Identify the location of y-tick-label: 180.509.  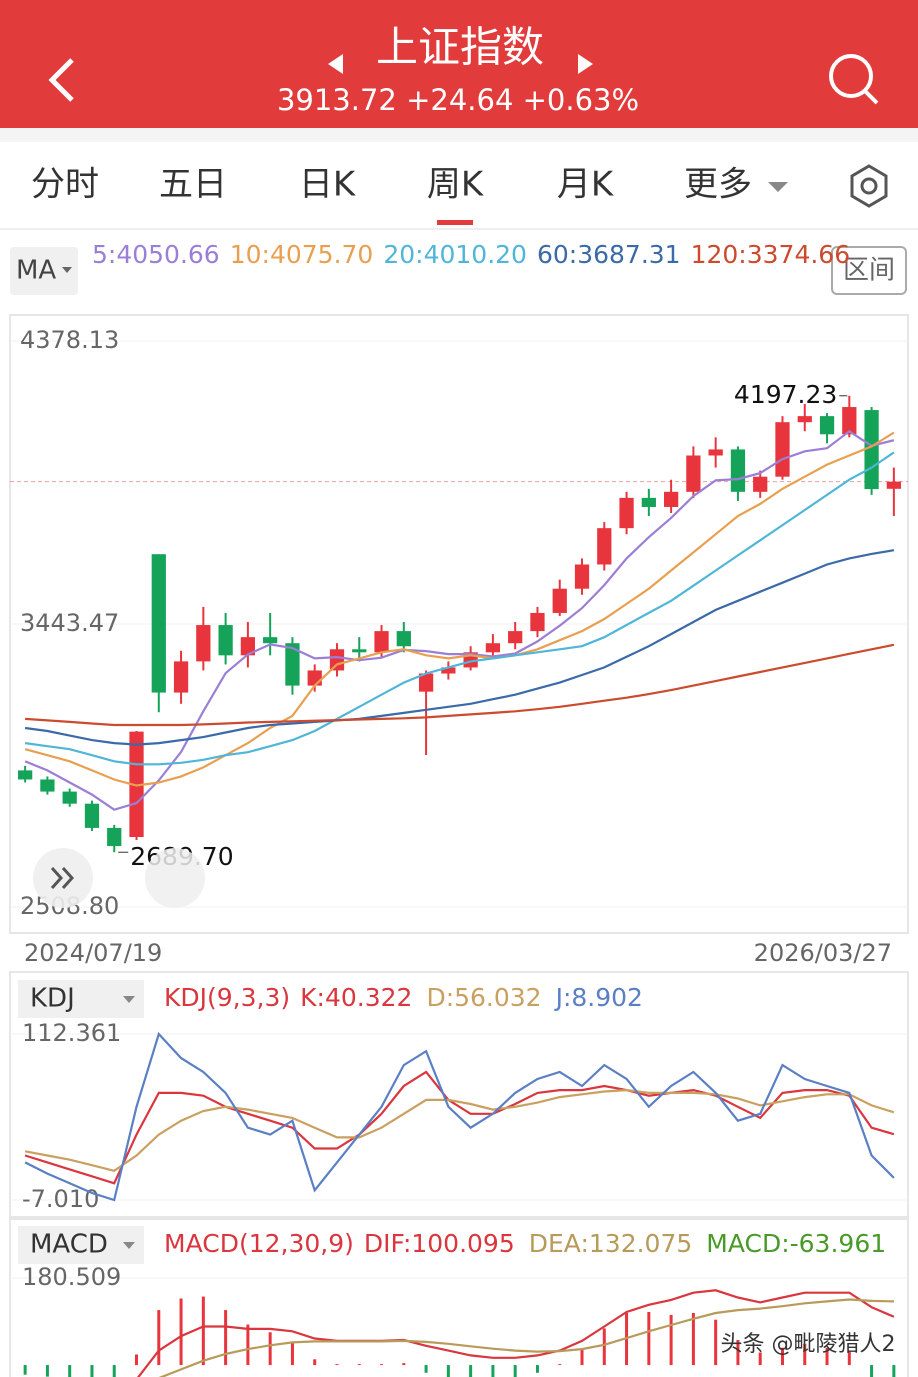
(71, 1277).